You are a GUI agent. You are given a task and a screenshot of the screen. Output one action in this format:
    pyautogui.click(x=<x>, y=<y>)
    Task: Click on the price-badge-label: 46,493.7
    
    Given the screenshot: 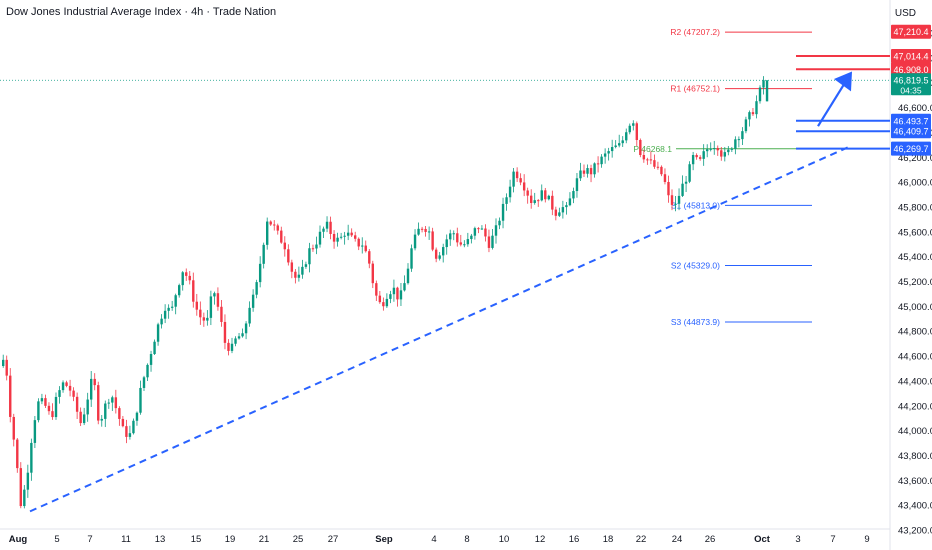 What is the action you would take?
    pyautogui.click(x=910, y=121)
    